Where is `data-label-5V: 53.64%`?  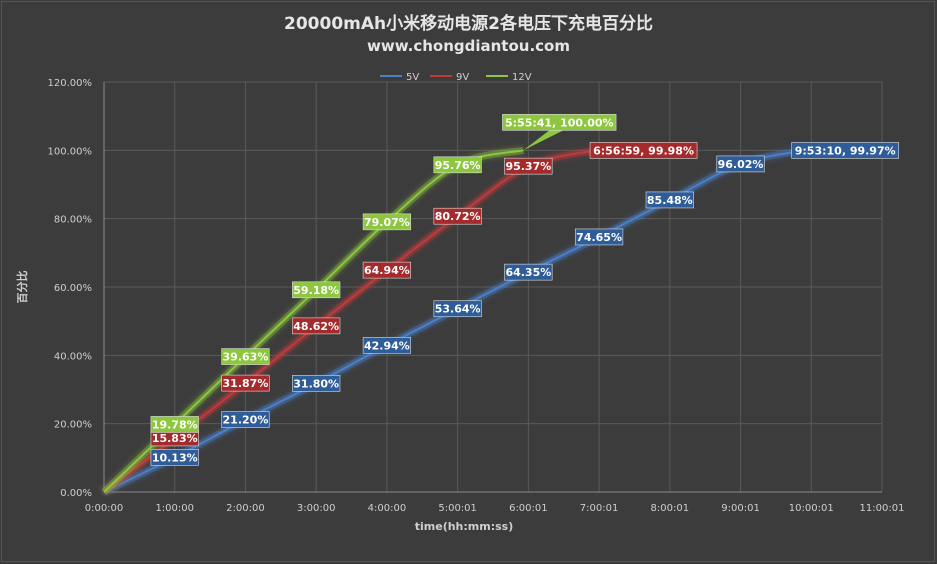 data-label-5V: 53.64% is located at coordinates (457, 309).